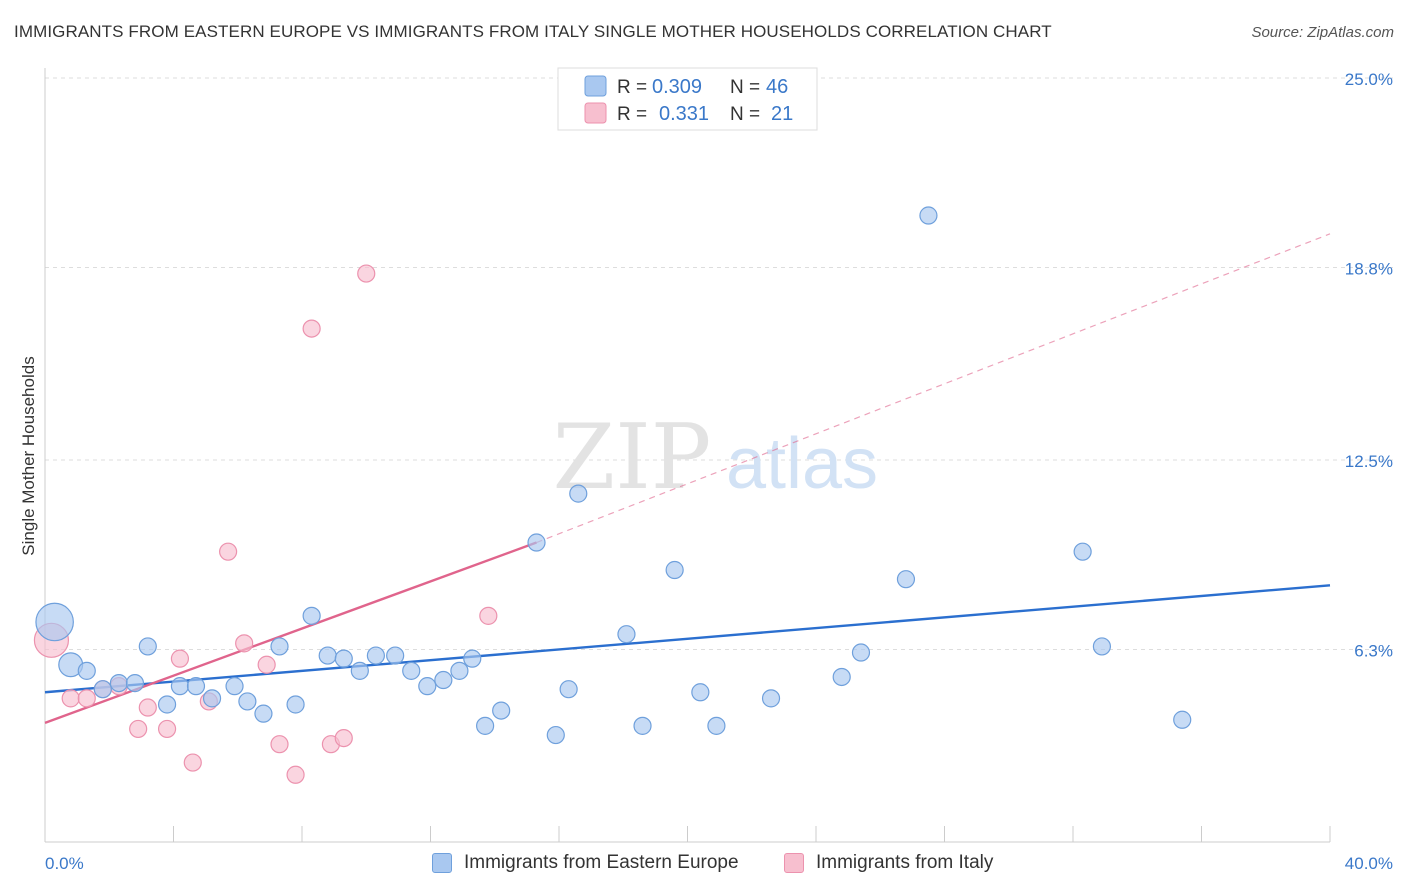 This screenshot has height=892, width=1406. What do you see at coordinates (782, 114) in the screenshot?
I see `legend-n-value: 21` at bounding box center [782, 114].